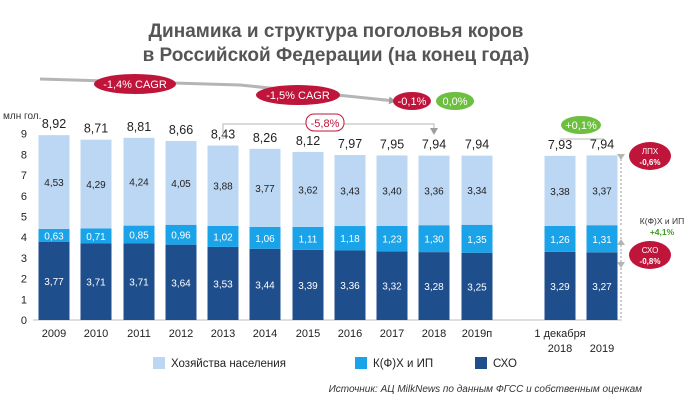 Image resolution: width=689 pixels, height=400 pixels. What do you see at coordinates (662, 232) in the screenshot?
I see `segment-change-value: +4,1%` at bounding box center [662, 232].